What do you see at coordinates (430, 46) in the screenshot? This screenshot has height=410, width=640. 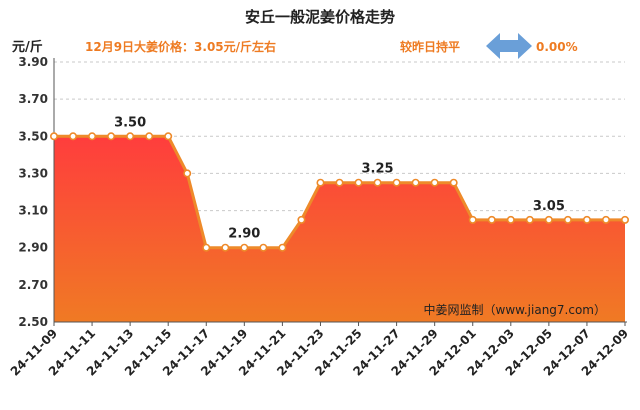 I see `compare-label: 较昨日持平` at bounding box center [430, 46].